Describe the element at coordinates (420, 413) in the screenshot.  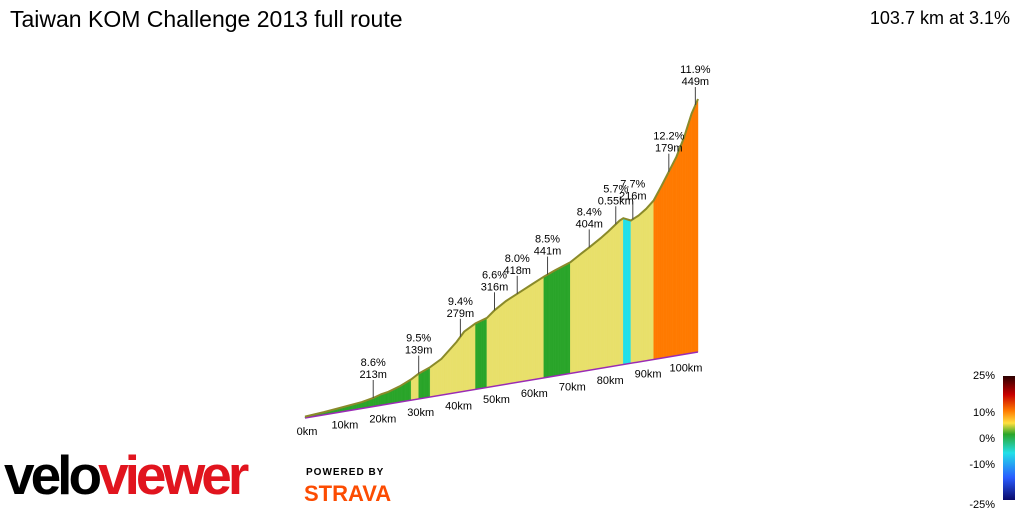
I see `x-tick-label: 30km` at that location.